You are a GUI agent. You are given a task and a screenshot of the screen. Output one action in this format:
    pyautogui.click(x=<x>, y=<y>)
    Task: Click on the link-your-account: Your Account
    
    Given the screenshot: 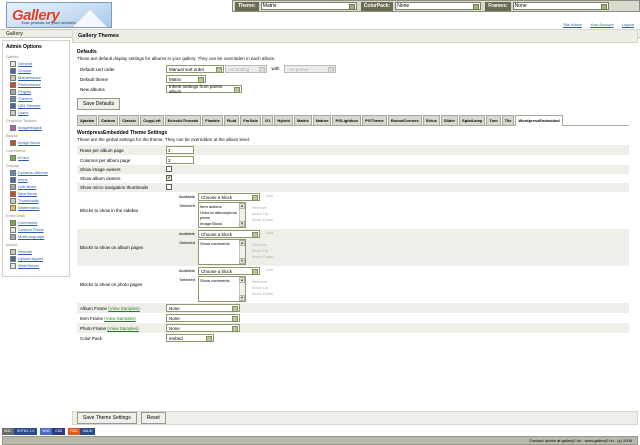 What is the action you would take?
    pyautogui.click(x=602, y=24)
    